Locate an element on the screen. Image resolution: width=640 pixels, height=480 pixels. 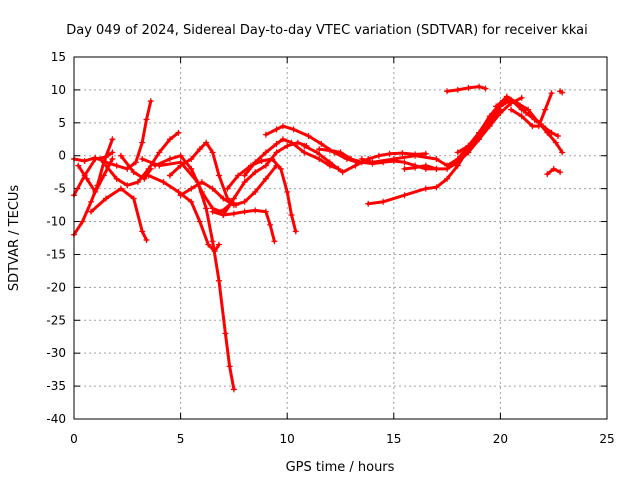
y-tick-label: -20 is located at coordinates (56, 287).